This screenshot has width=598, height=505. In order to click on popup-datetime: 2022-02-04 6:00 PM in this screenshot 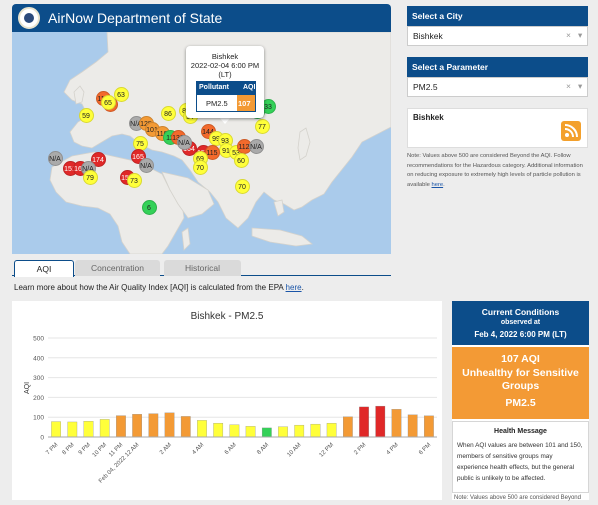, I will do `click(225, 65)`.